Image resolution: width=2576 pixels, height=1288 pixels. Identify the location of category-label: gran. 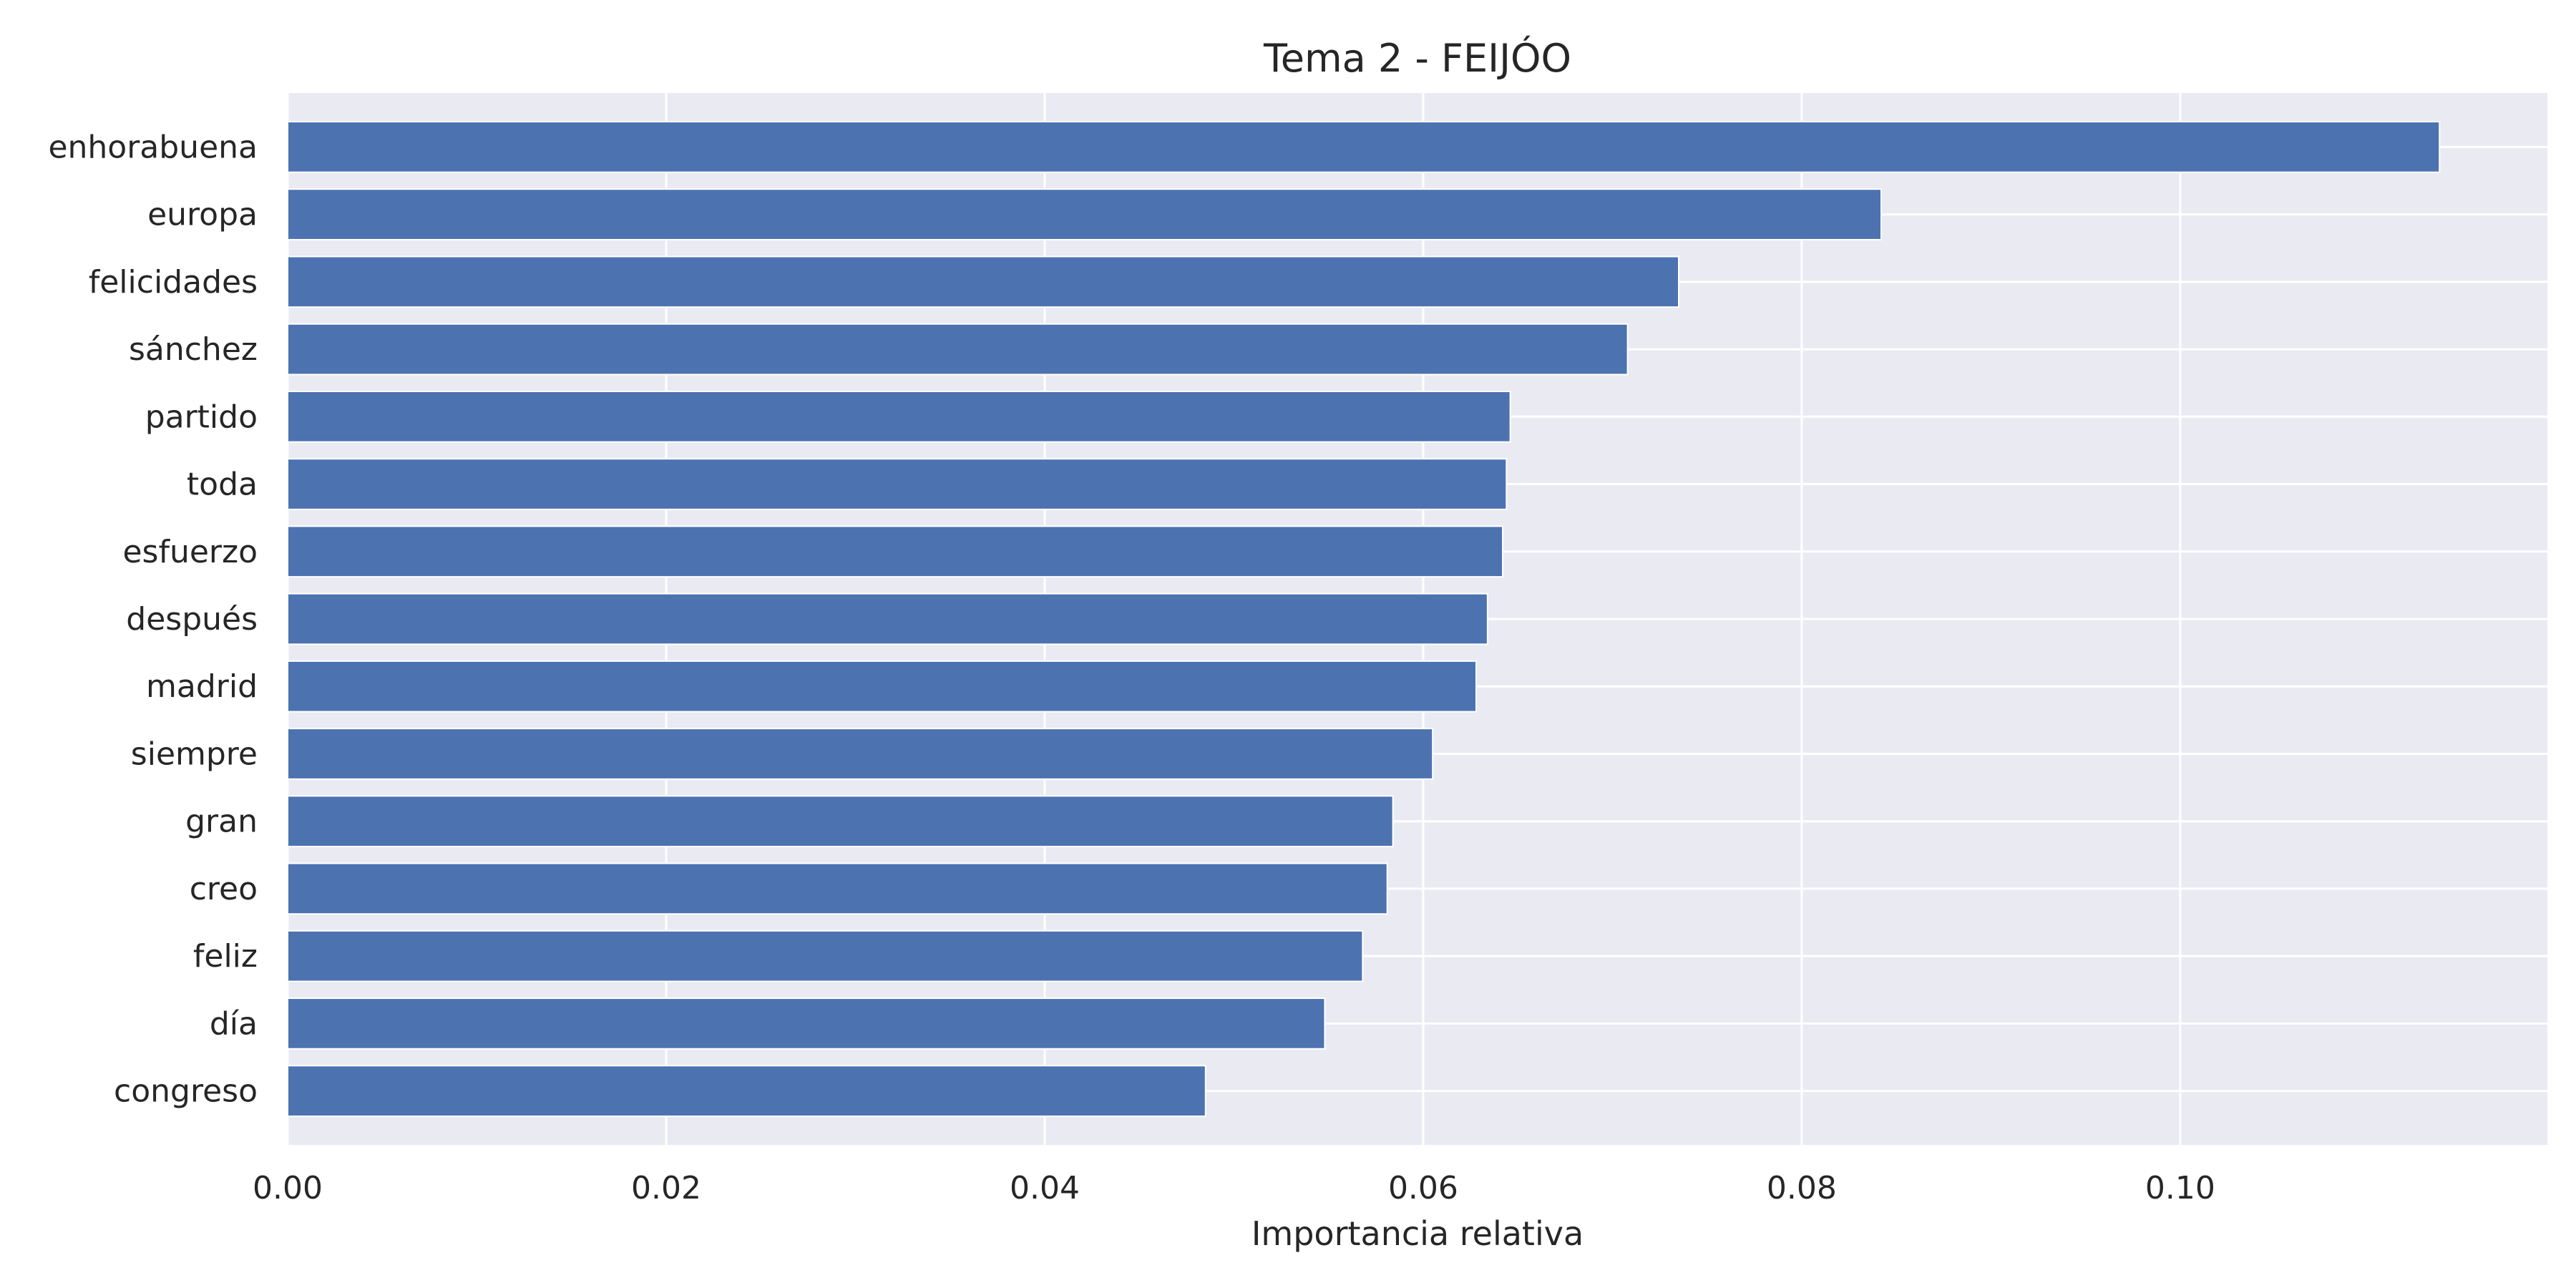
(221, 822).